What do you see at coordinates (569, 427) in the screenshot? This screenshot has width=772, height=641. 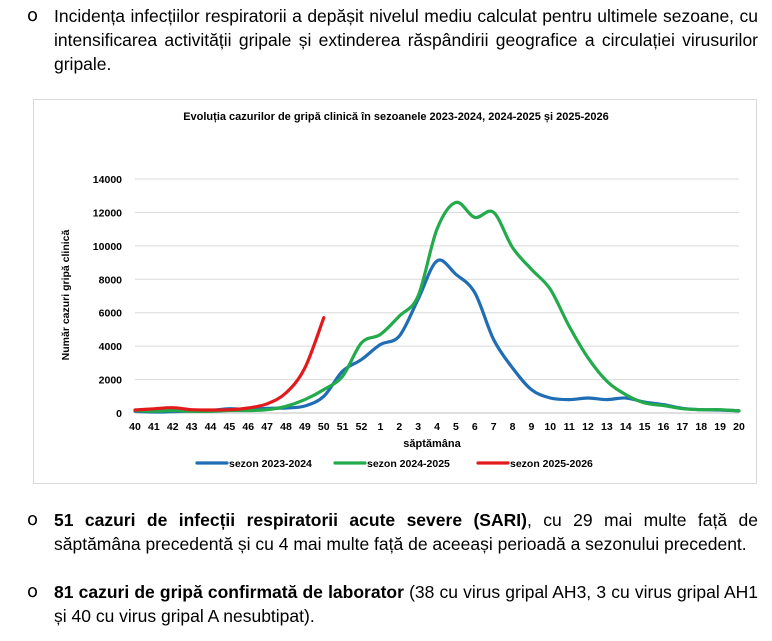 I see `x-tick-label: 11` at bounding box center [569, 427].